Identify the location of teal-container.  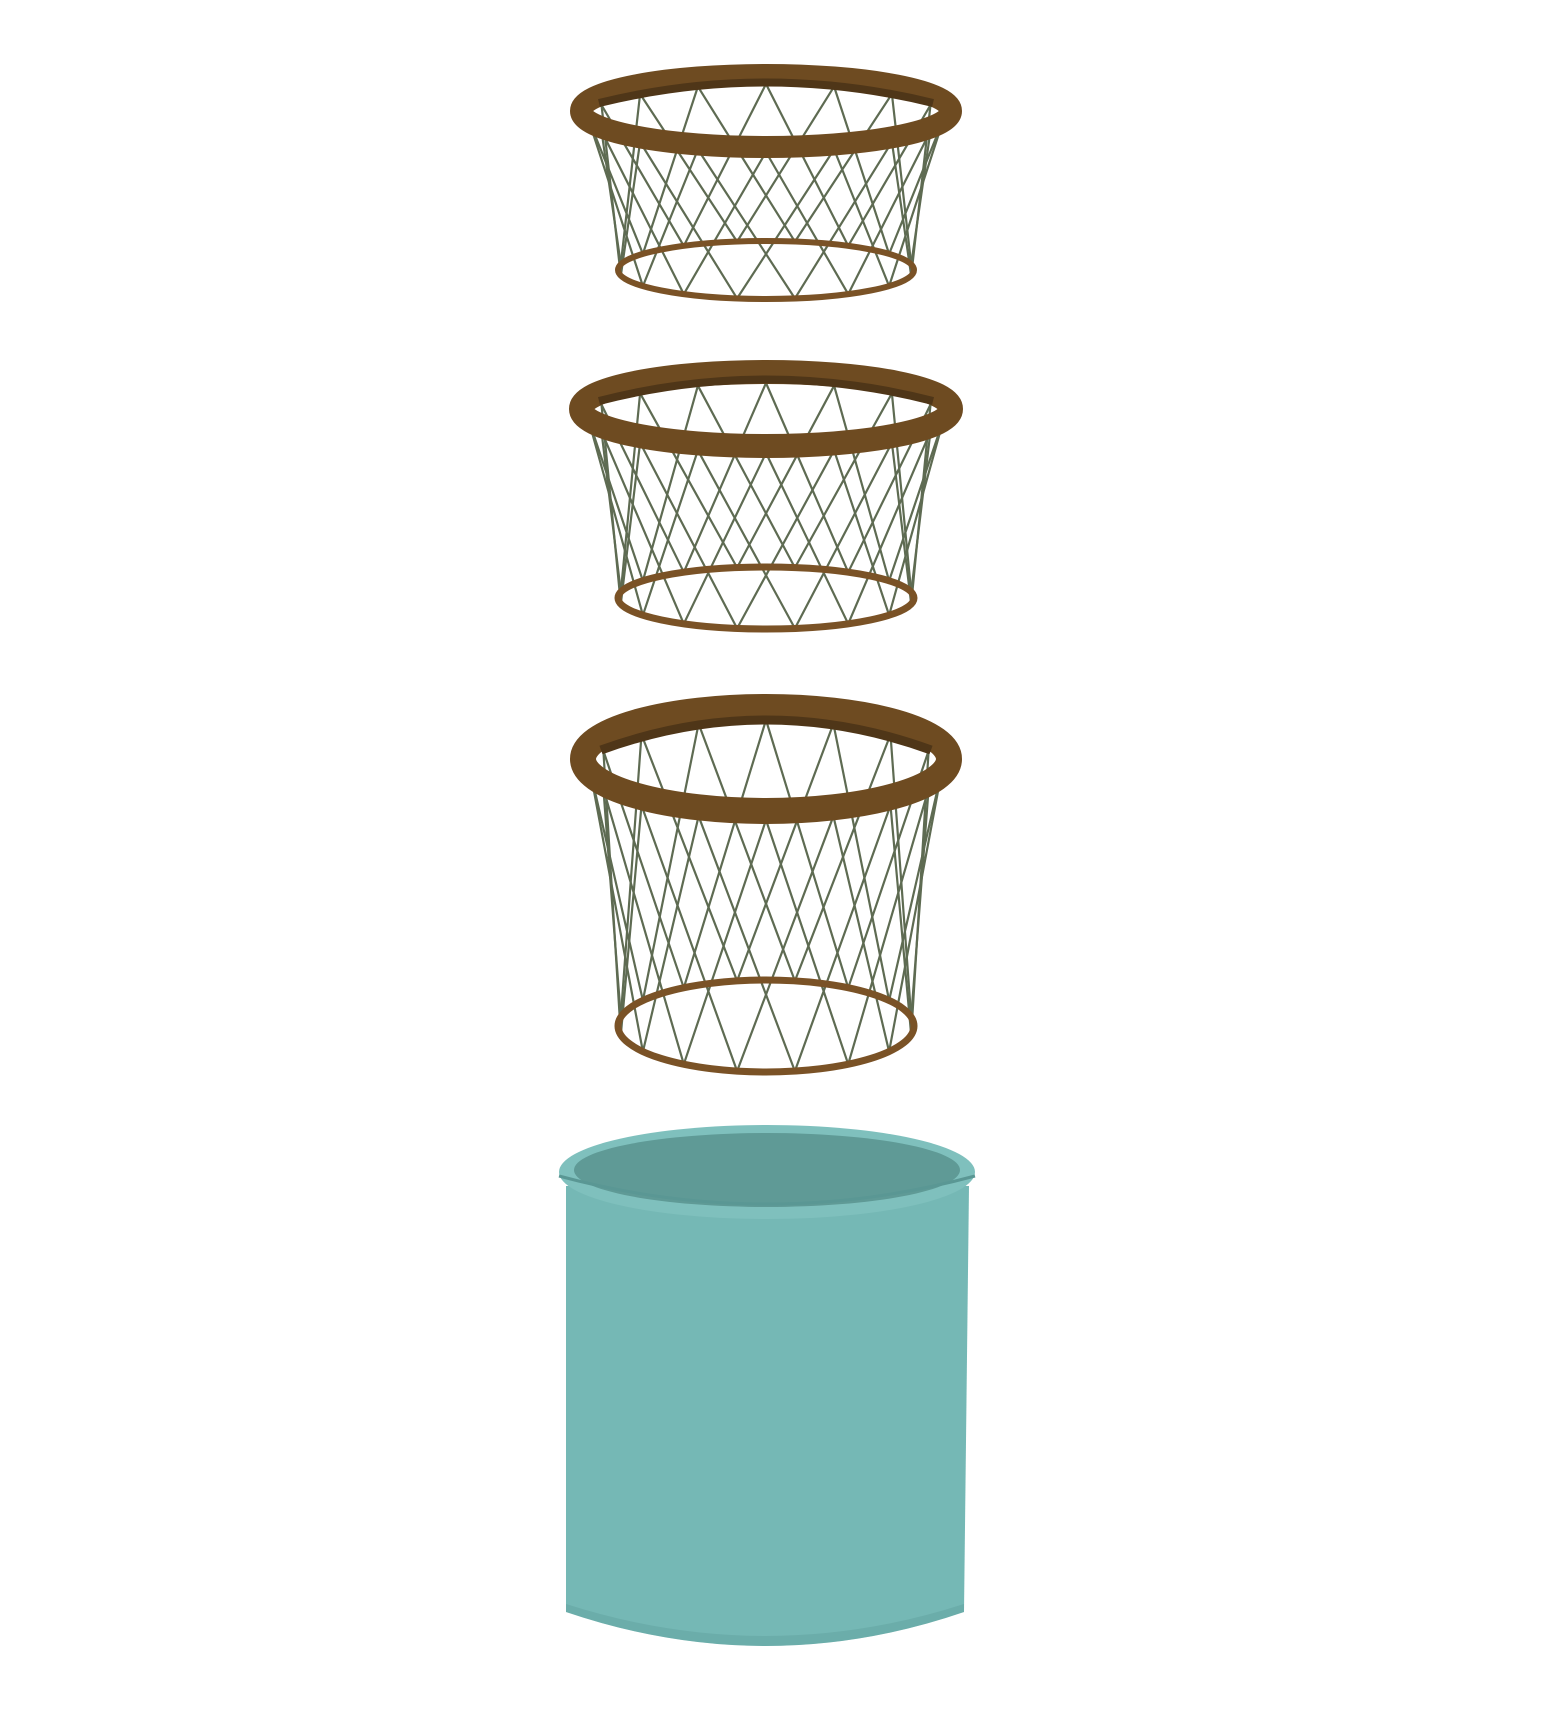
(767, 1385).